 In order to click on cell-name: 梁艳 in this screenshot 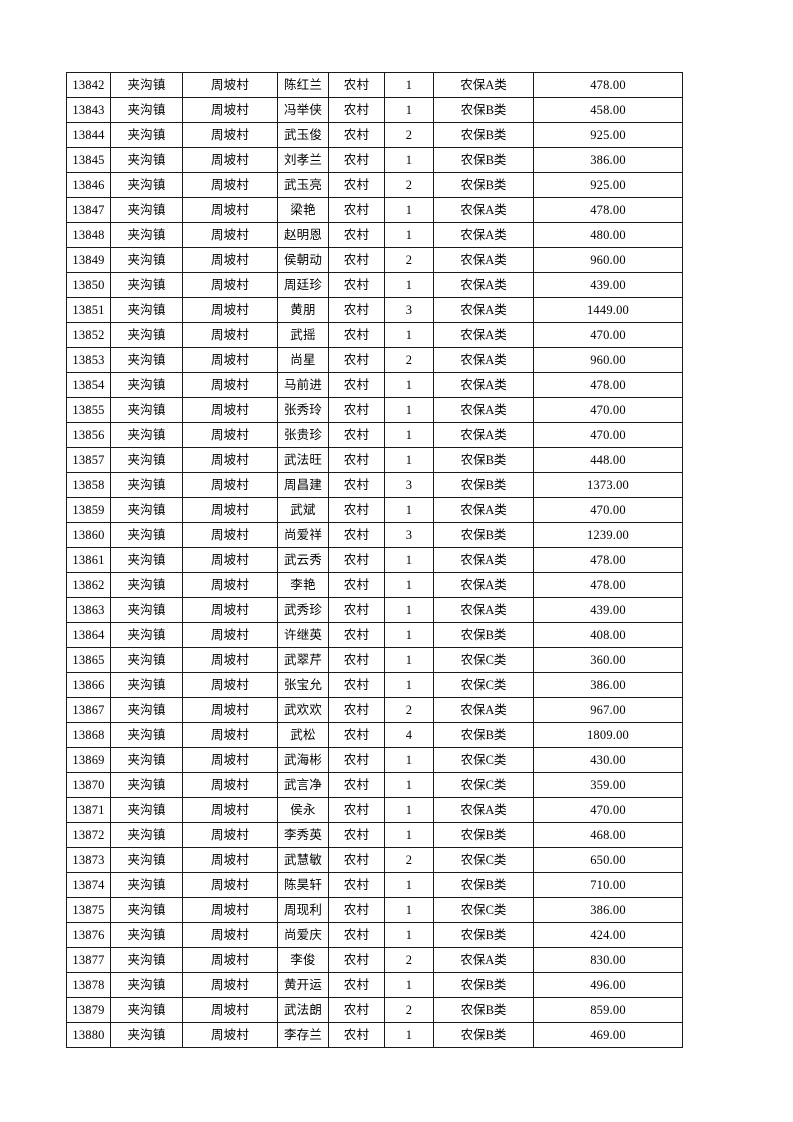, I will do `click(303, 210)`.